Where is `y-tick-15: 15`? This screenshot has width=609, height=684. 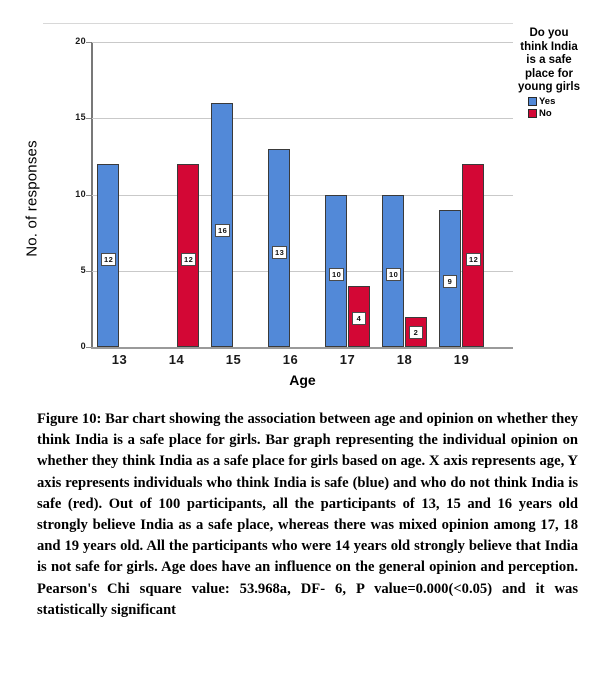
y-tick-15: 15 is located at coordinates (73, 118).